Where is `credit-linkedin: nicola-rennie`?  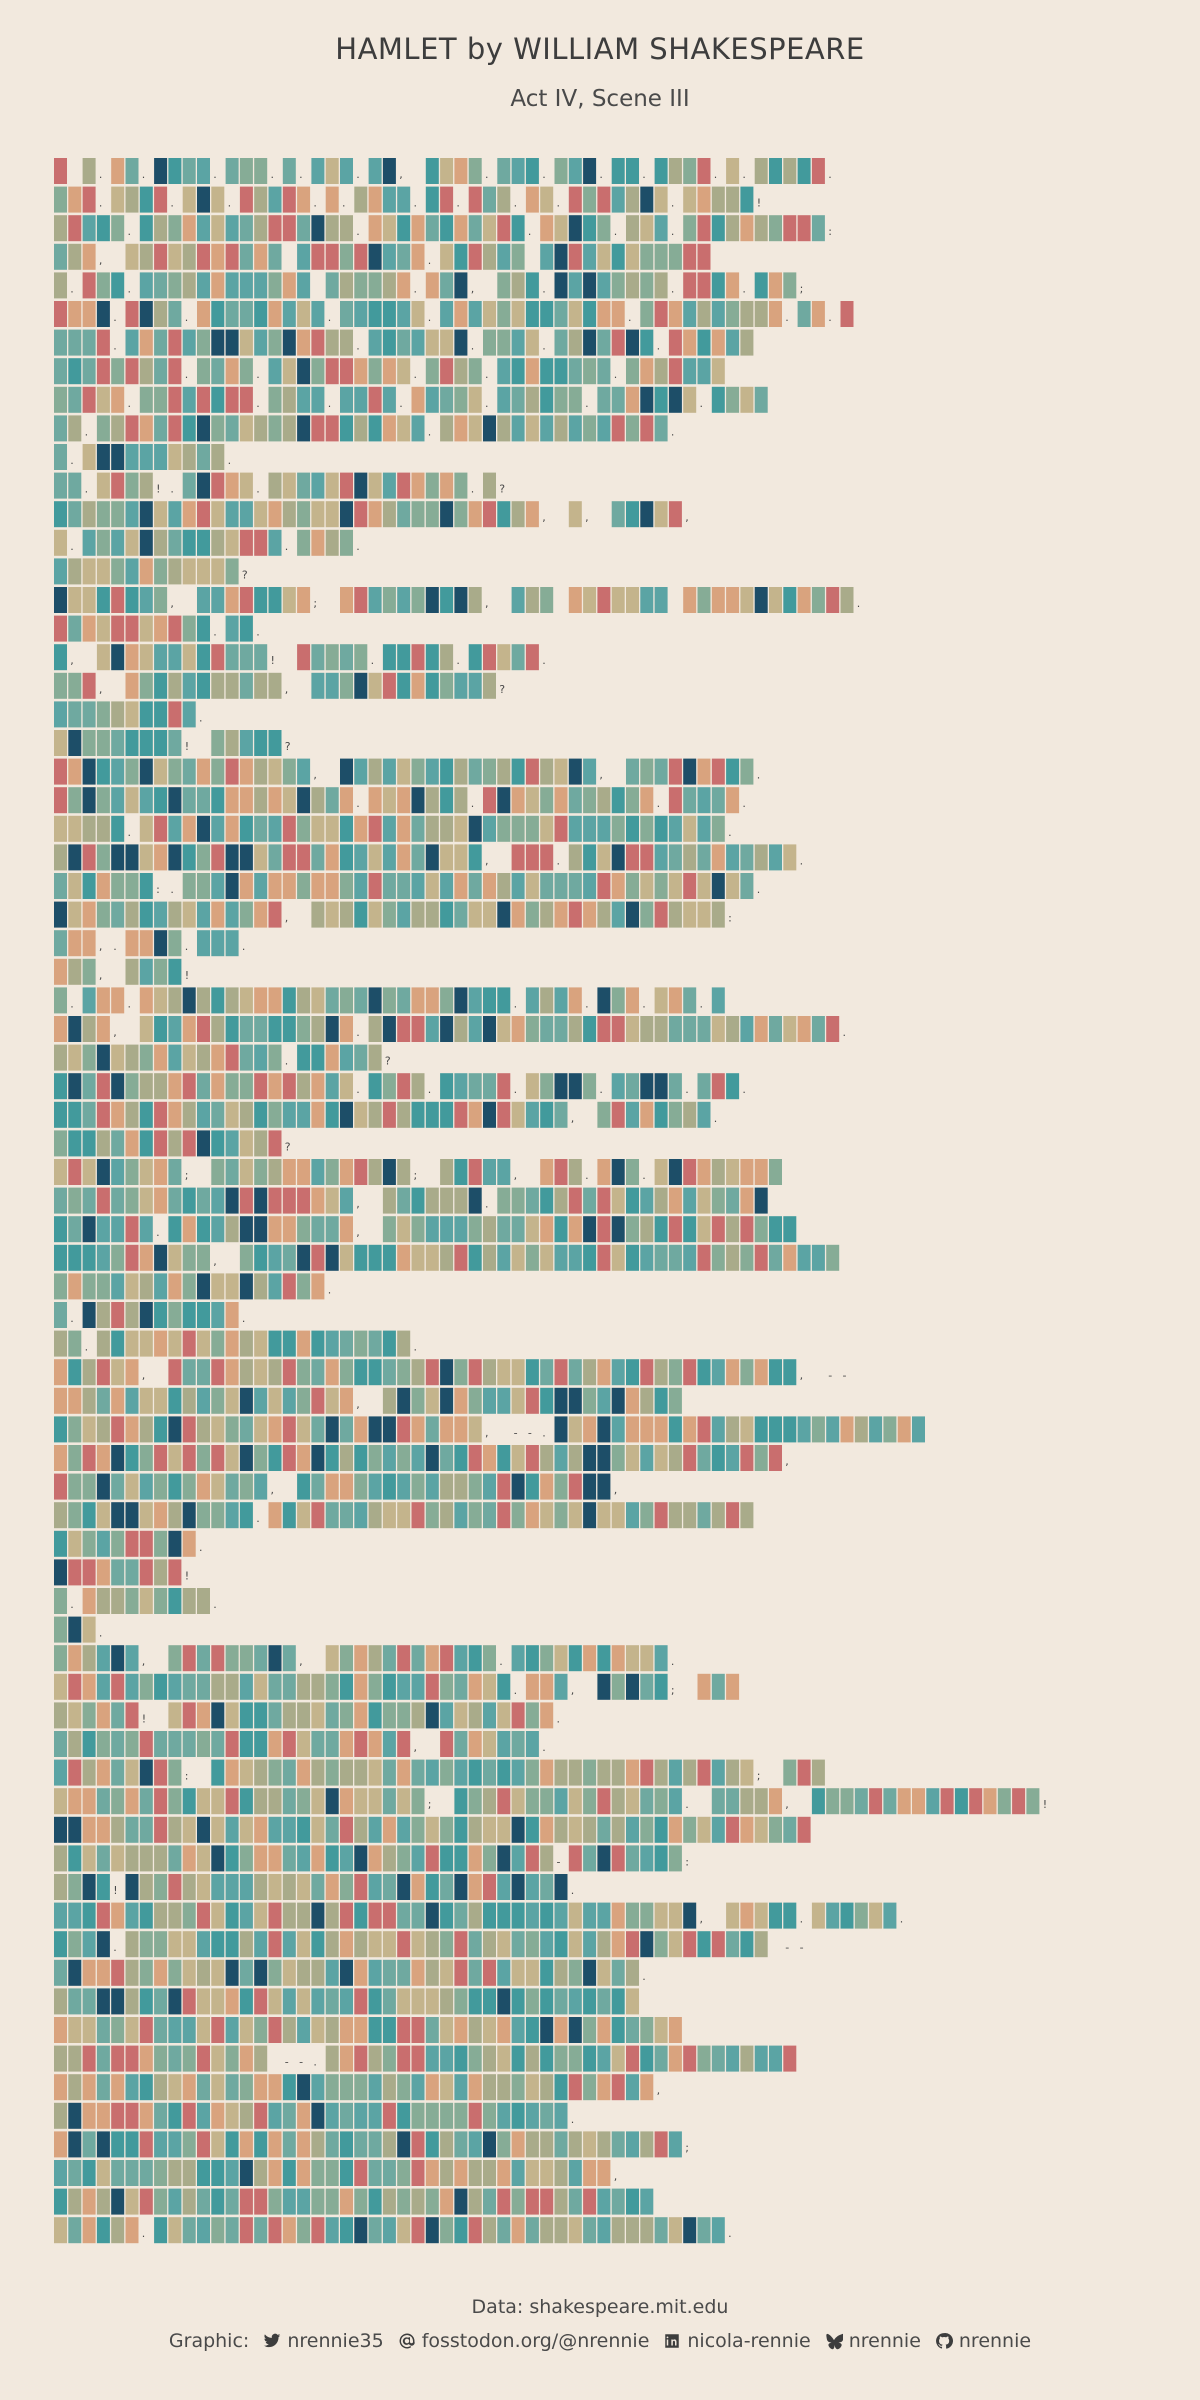
credit-linkedin: nicola-rennie is located at coordinates (737, 2341).